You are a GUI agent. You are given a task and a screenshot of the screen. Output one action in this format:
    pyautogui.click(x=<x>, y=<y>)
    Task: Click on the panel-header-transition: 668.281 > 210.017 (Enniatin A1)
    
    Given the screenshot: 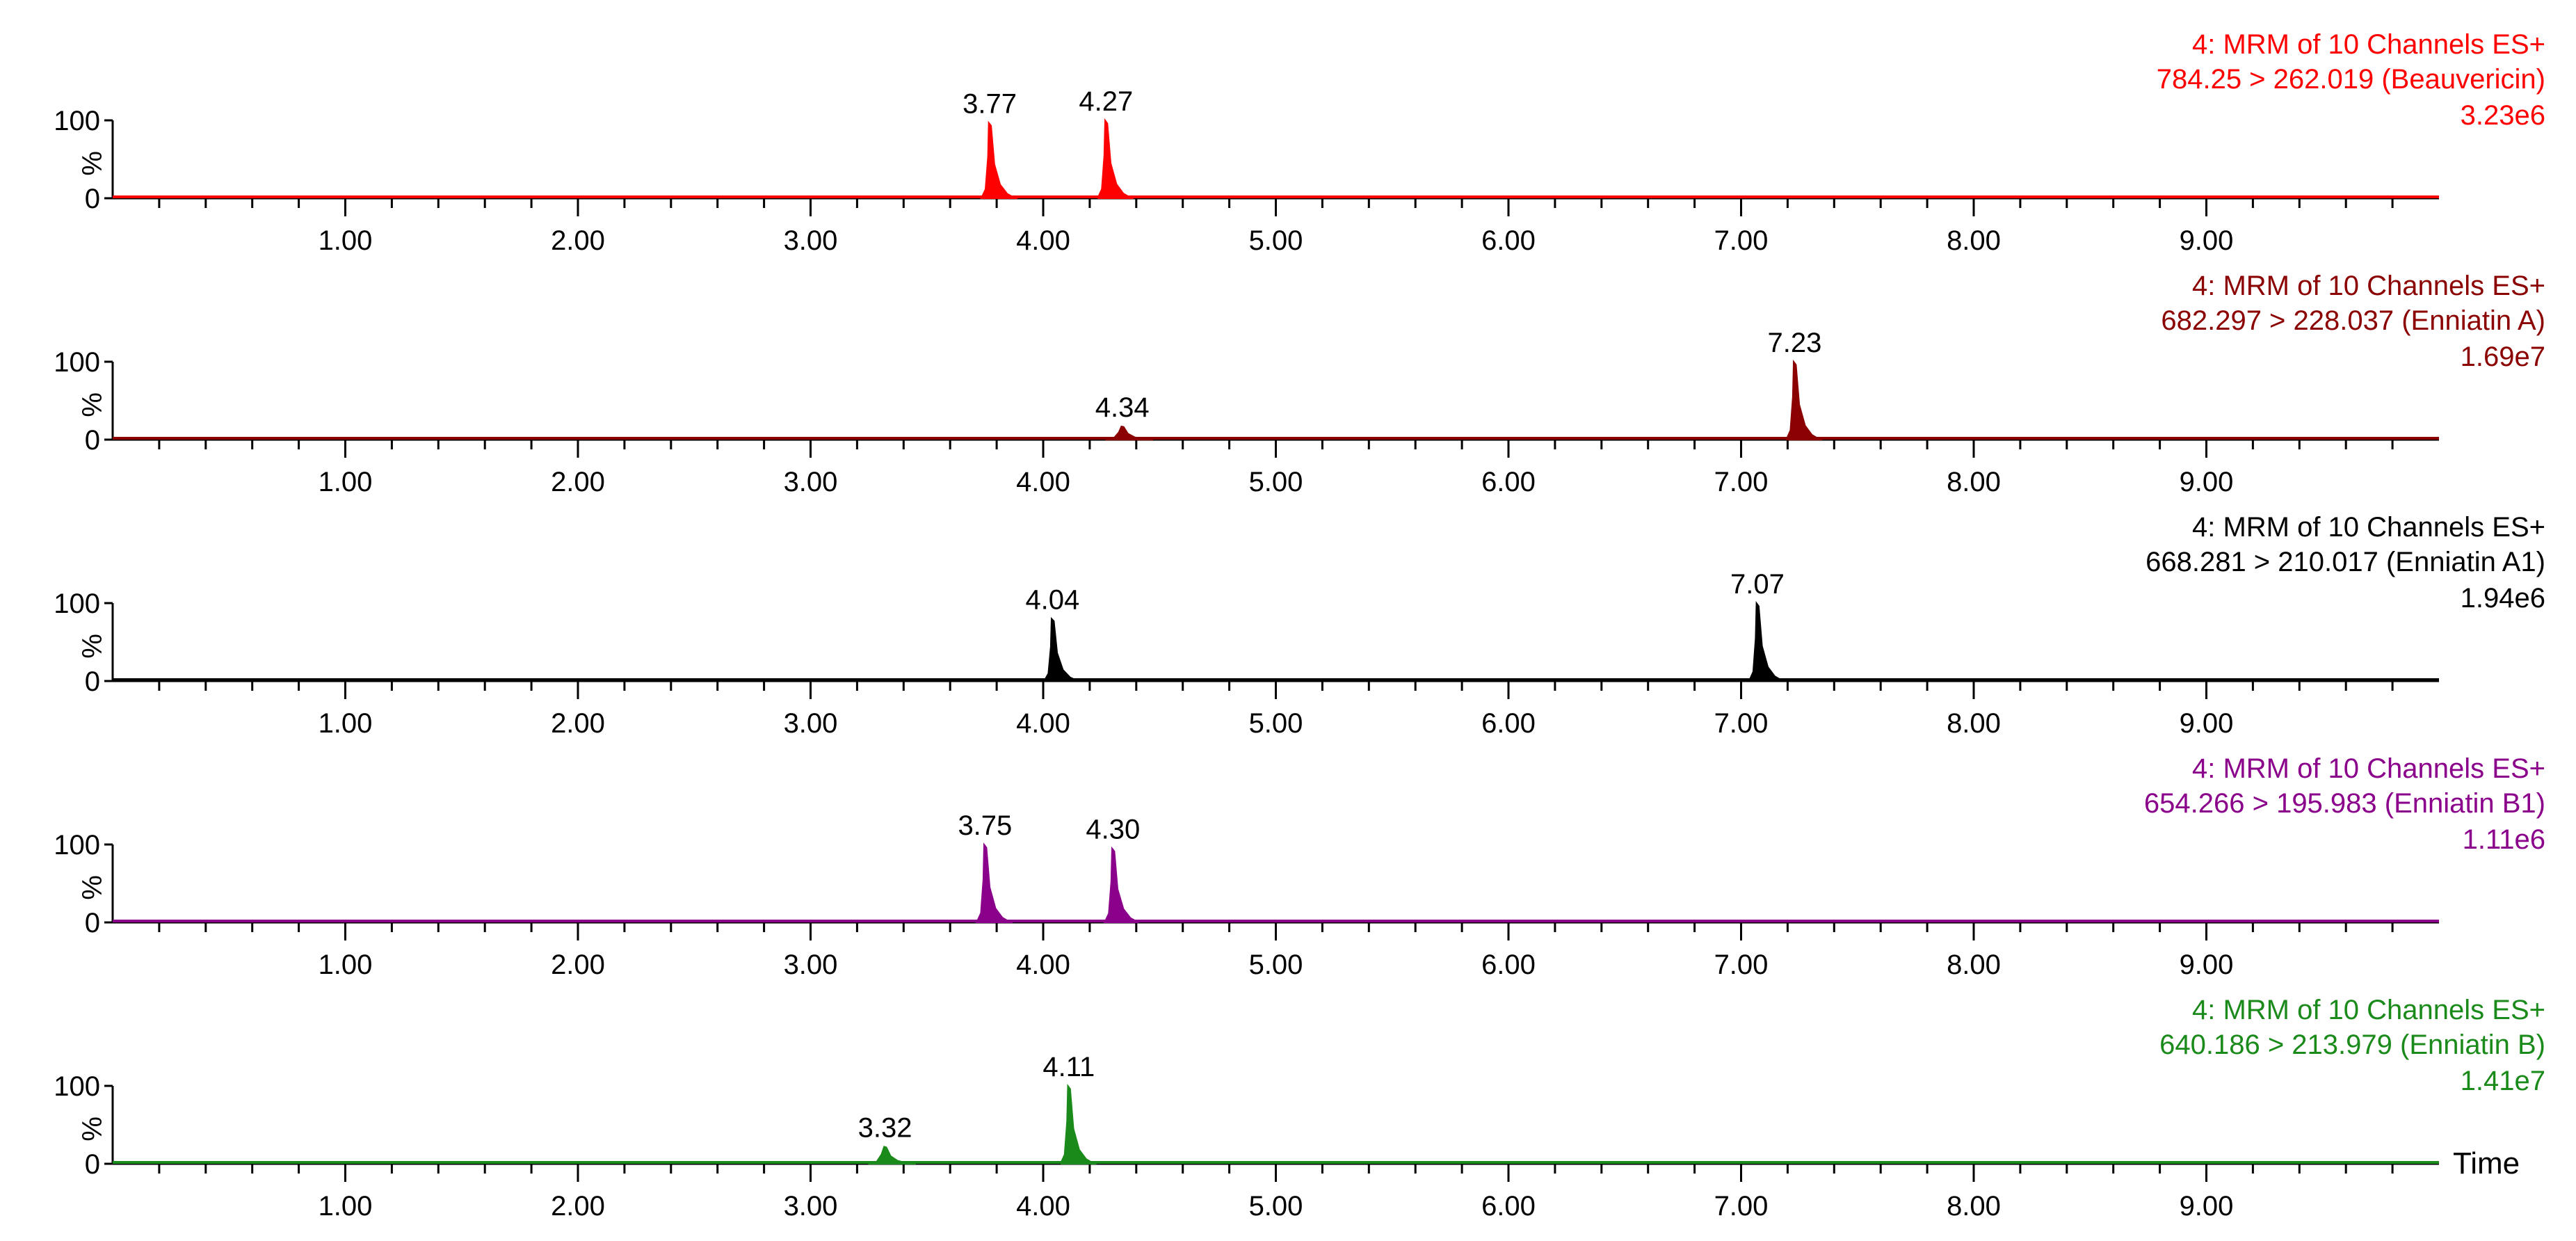 What is the action you would take?
    pyautogui.click(x=2346, y=562)
    